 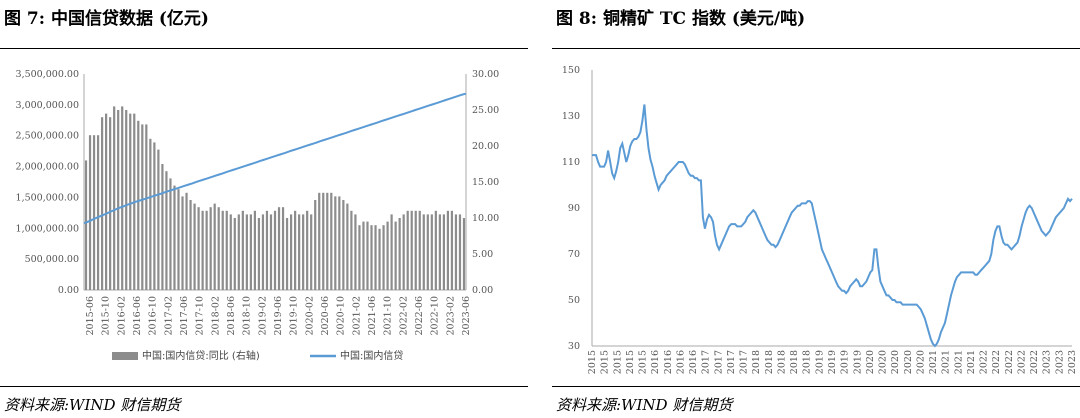 I want to click on y-left-tick-label: 1,500,000.00, so click(x=47, y=197).